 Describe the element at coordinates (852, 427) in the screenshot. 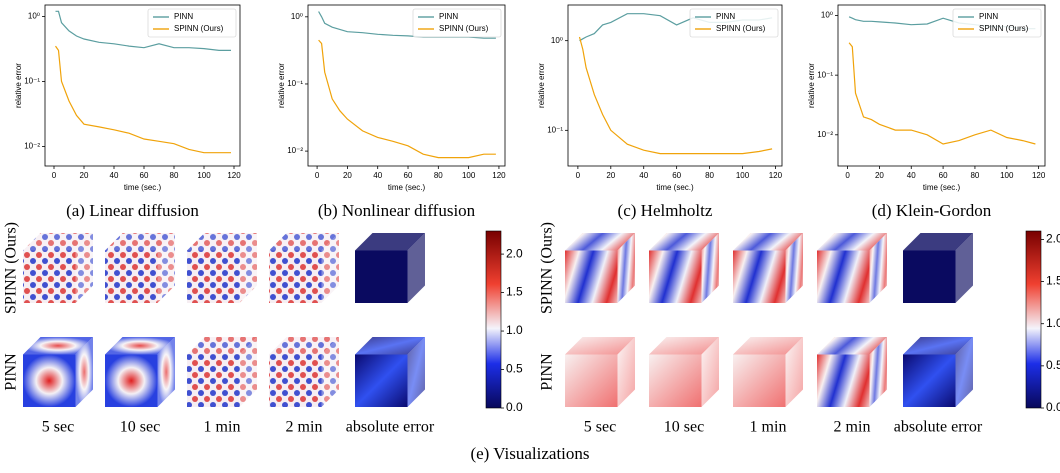

I see `column-label: 2 min` at that location.